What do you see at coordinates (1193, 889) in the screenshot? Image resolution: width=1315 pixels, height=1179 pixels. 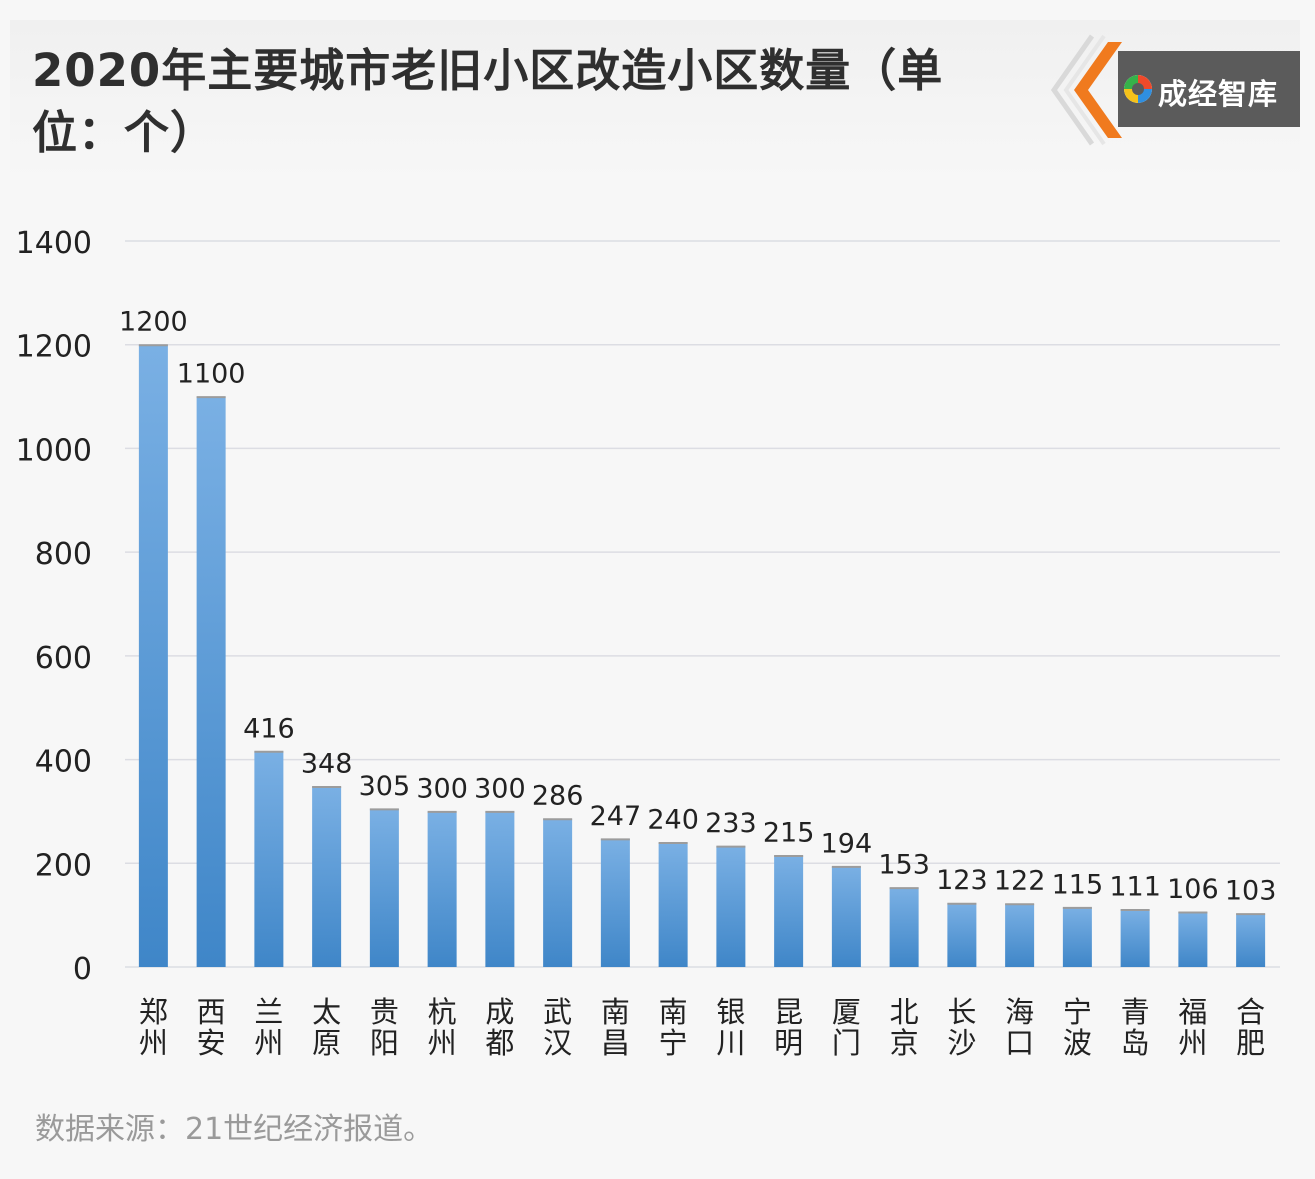 I see `data-label: 106` at bounding box center [1193, 889].